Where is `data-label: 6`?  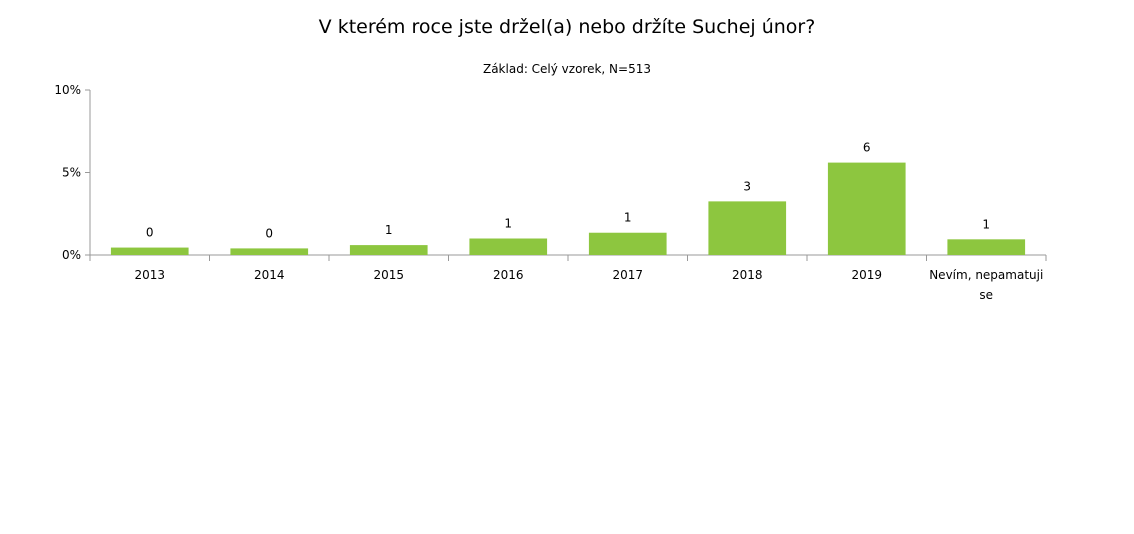 data-label: 6 is located at coordinates (867, 148).